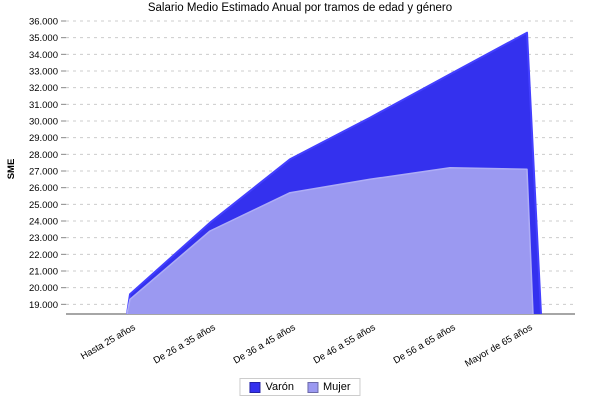 The width and height of the screenshot is (600, 400). I want to click on x-category-label: De 26 a 35 años, so click(185, 344).